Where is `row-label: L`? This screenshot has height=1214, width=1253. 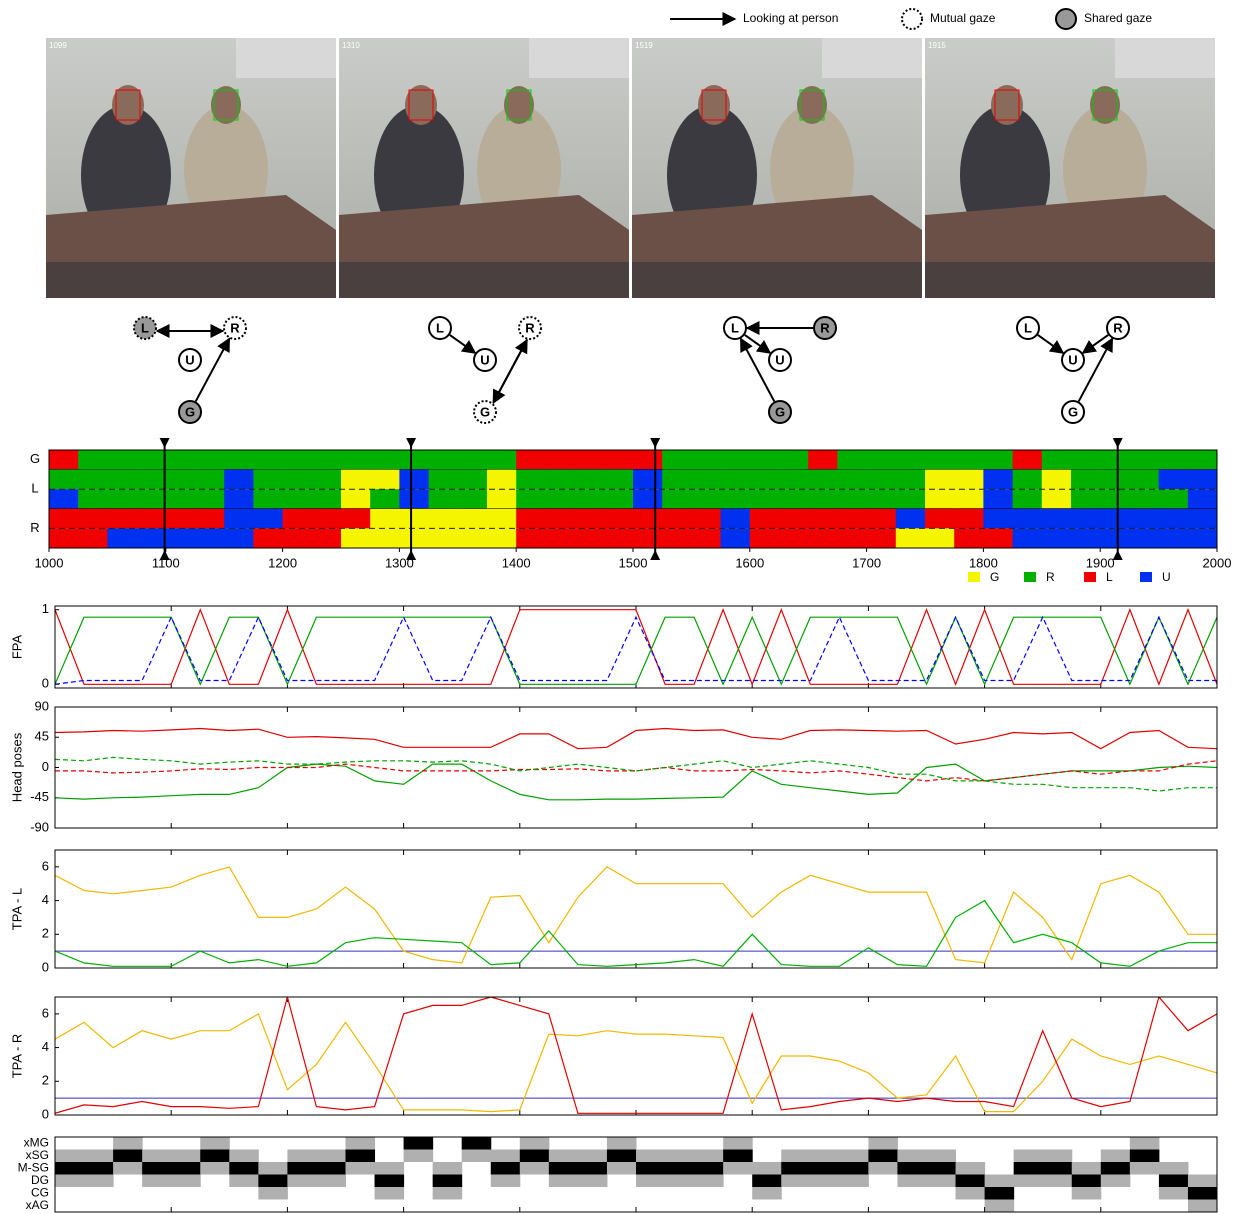
row-label: L is located at coordinates (34, 488).